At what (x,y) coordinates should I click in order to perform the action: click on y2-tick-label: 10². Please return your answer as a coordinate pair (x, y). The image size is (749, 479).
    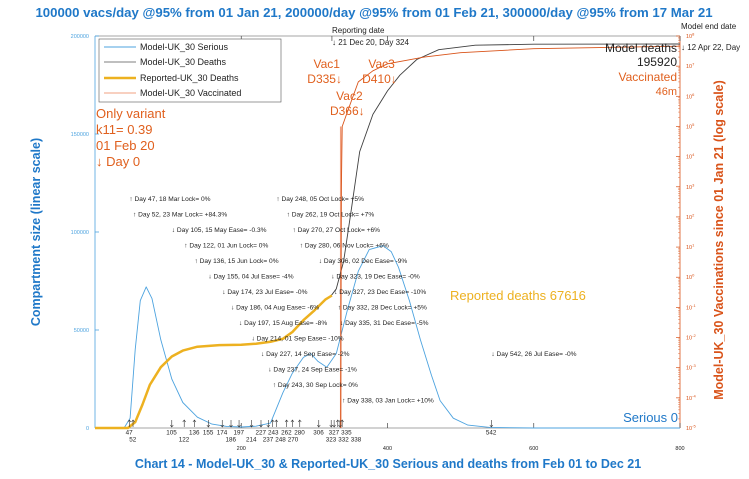
    Looking at the image, I should click on (690, 216).